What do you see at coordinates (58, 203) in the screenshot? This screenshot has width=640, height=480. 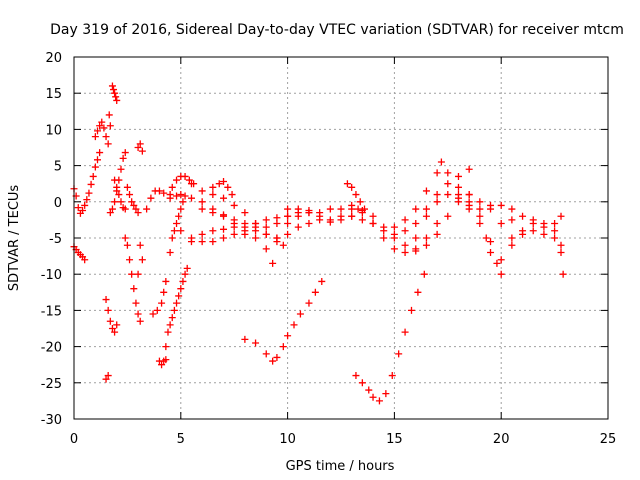 I see `y-tick-label: 0` at bounding box center [58, 203].